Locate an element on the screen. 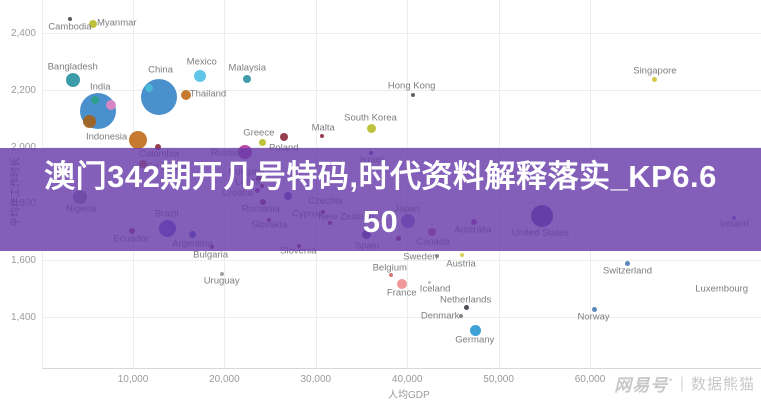  country-label-myanmar: Myanmar is located at coordinates (116, 23).